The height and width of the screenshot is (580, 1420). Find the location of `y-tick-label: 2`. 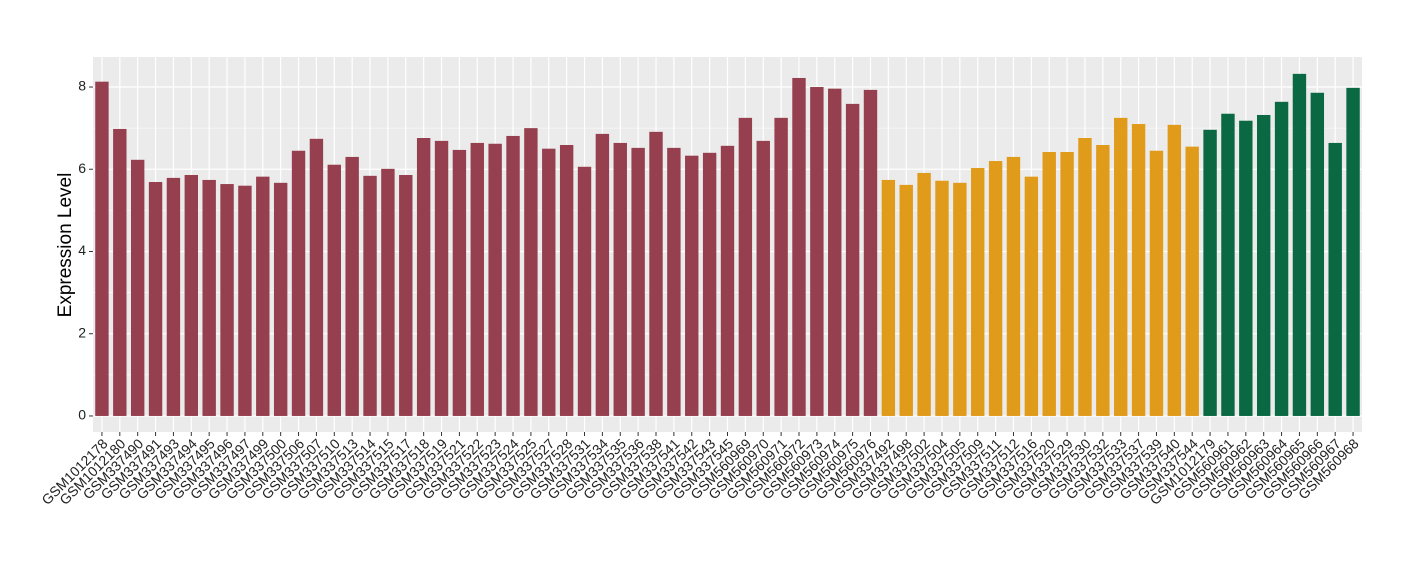

y-tick-label: 2 is located at coordinates (82, 332).